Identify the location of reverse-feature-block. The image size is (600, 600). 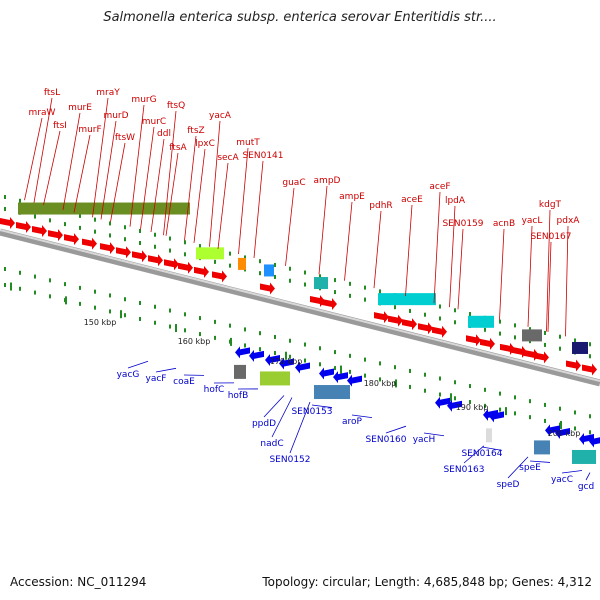
(489, 435).